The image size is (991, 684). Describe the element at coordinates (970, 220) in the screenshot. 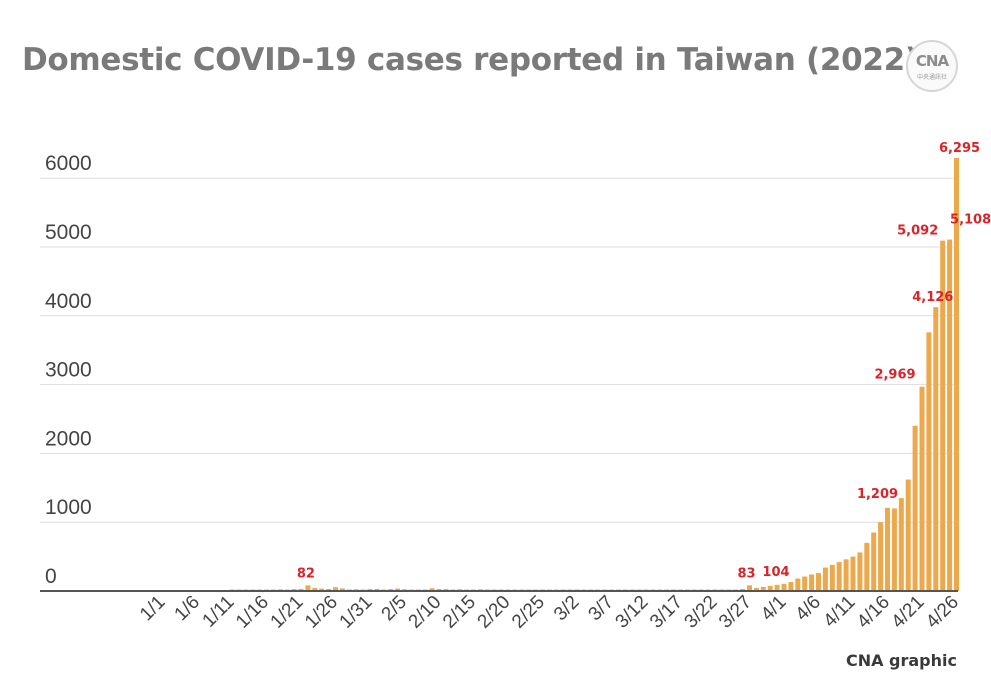

I see `data-label: 5,108` at that location.